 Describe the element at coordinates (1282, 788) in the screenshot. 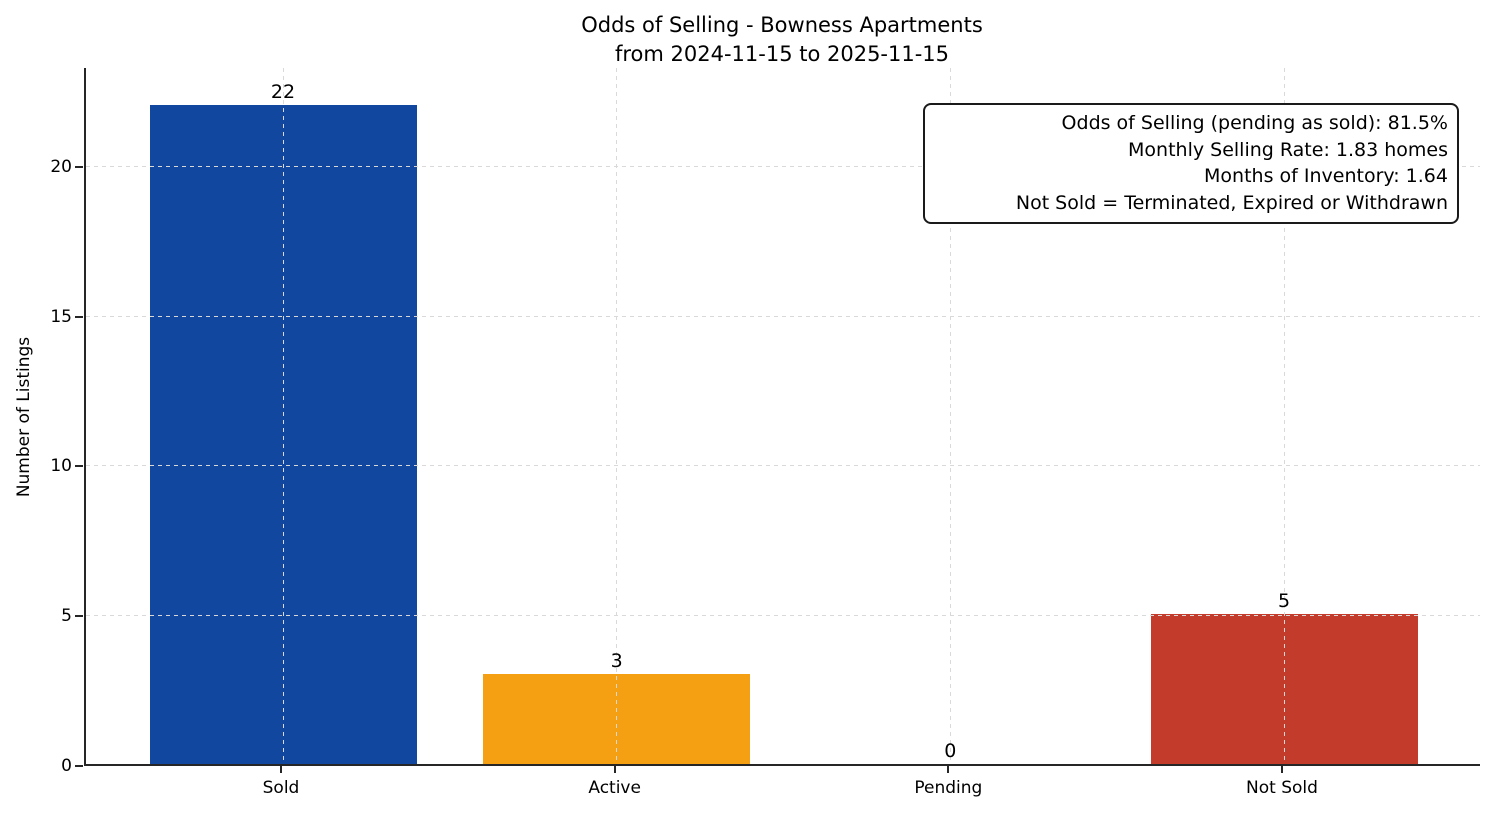

I see `x-tick-label-not-sold: Not Sold` at that location.